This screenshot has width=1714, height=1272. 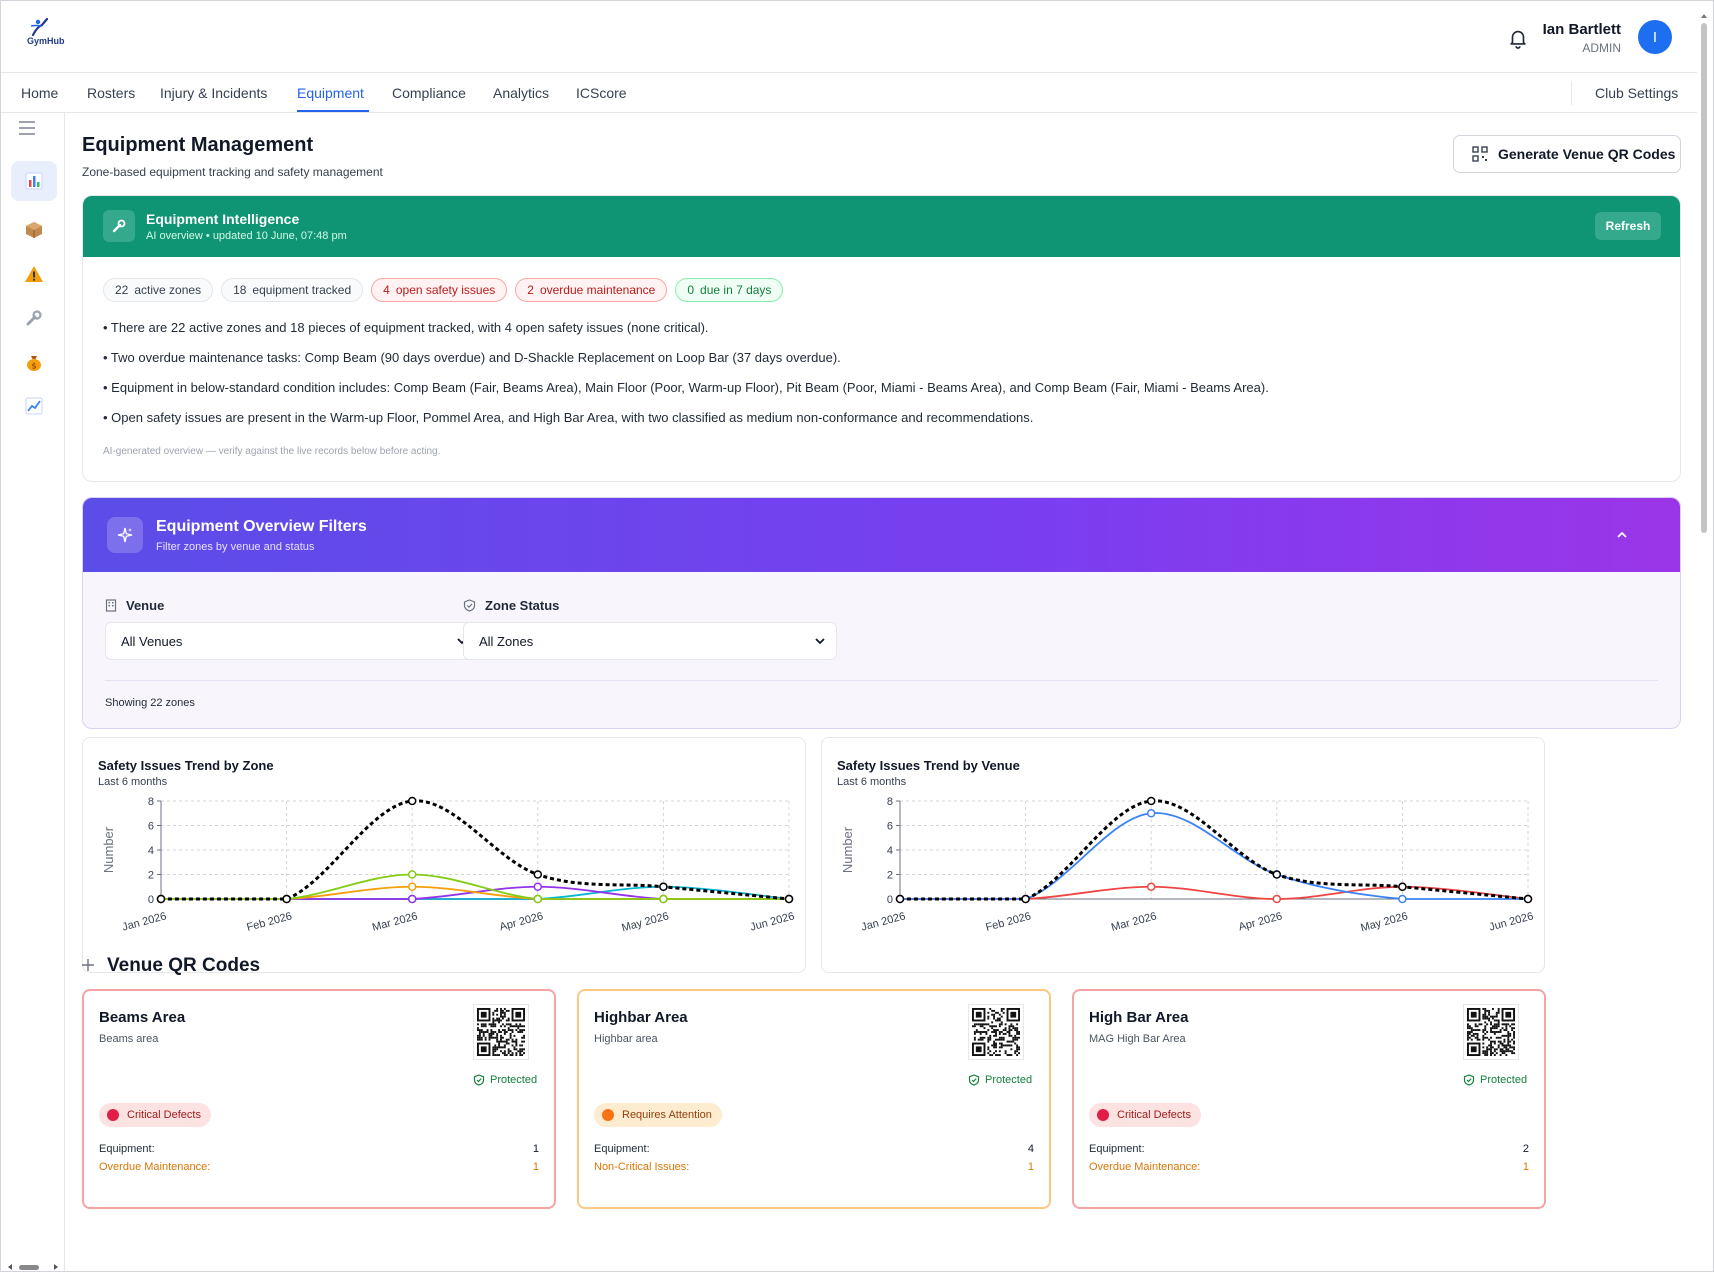 I want to click on sidebar-trends, so click(x=34, y=406).